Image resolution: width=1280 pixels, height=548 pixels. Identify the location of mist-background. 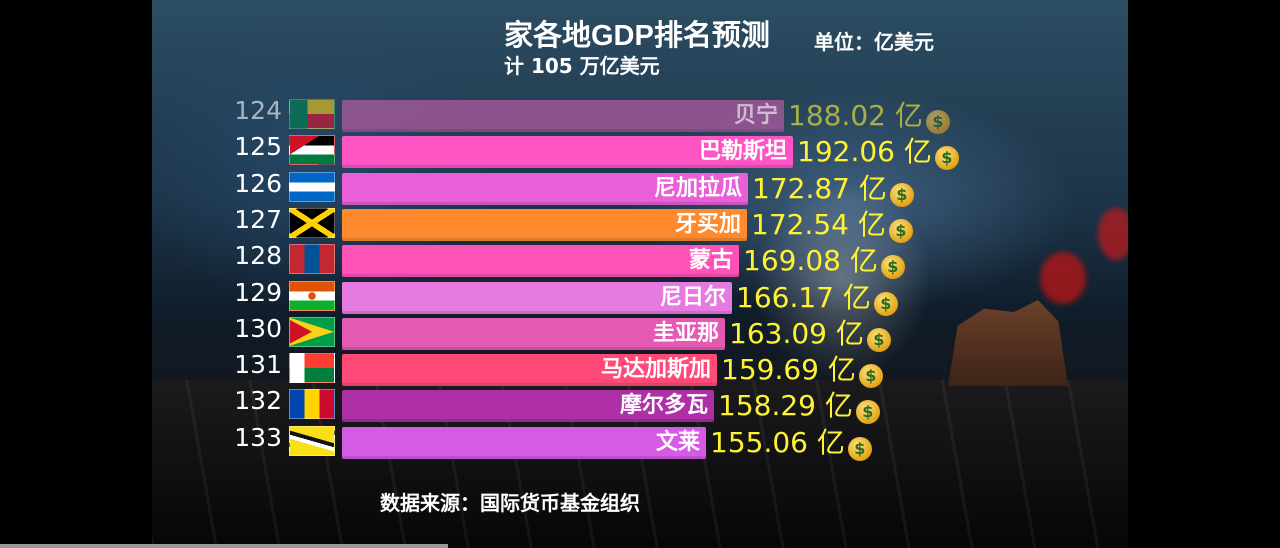
(842, 280).